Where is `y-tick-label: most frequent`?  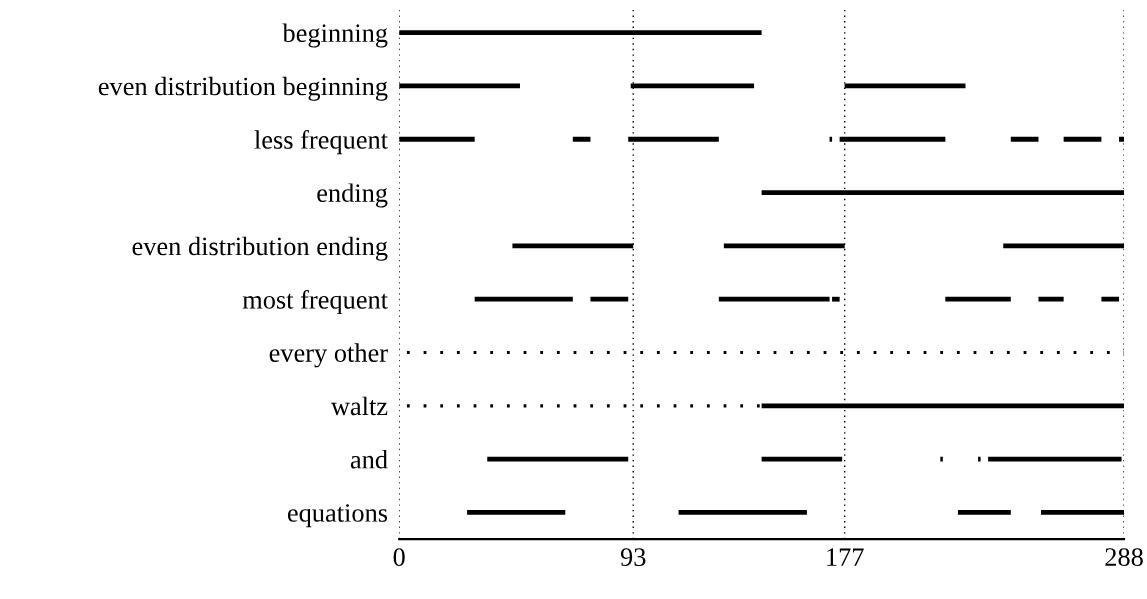 y-tick-label: most frequent is located at coordinates (315, 302).